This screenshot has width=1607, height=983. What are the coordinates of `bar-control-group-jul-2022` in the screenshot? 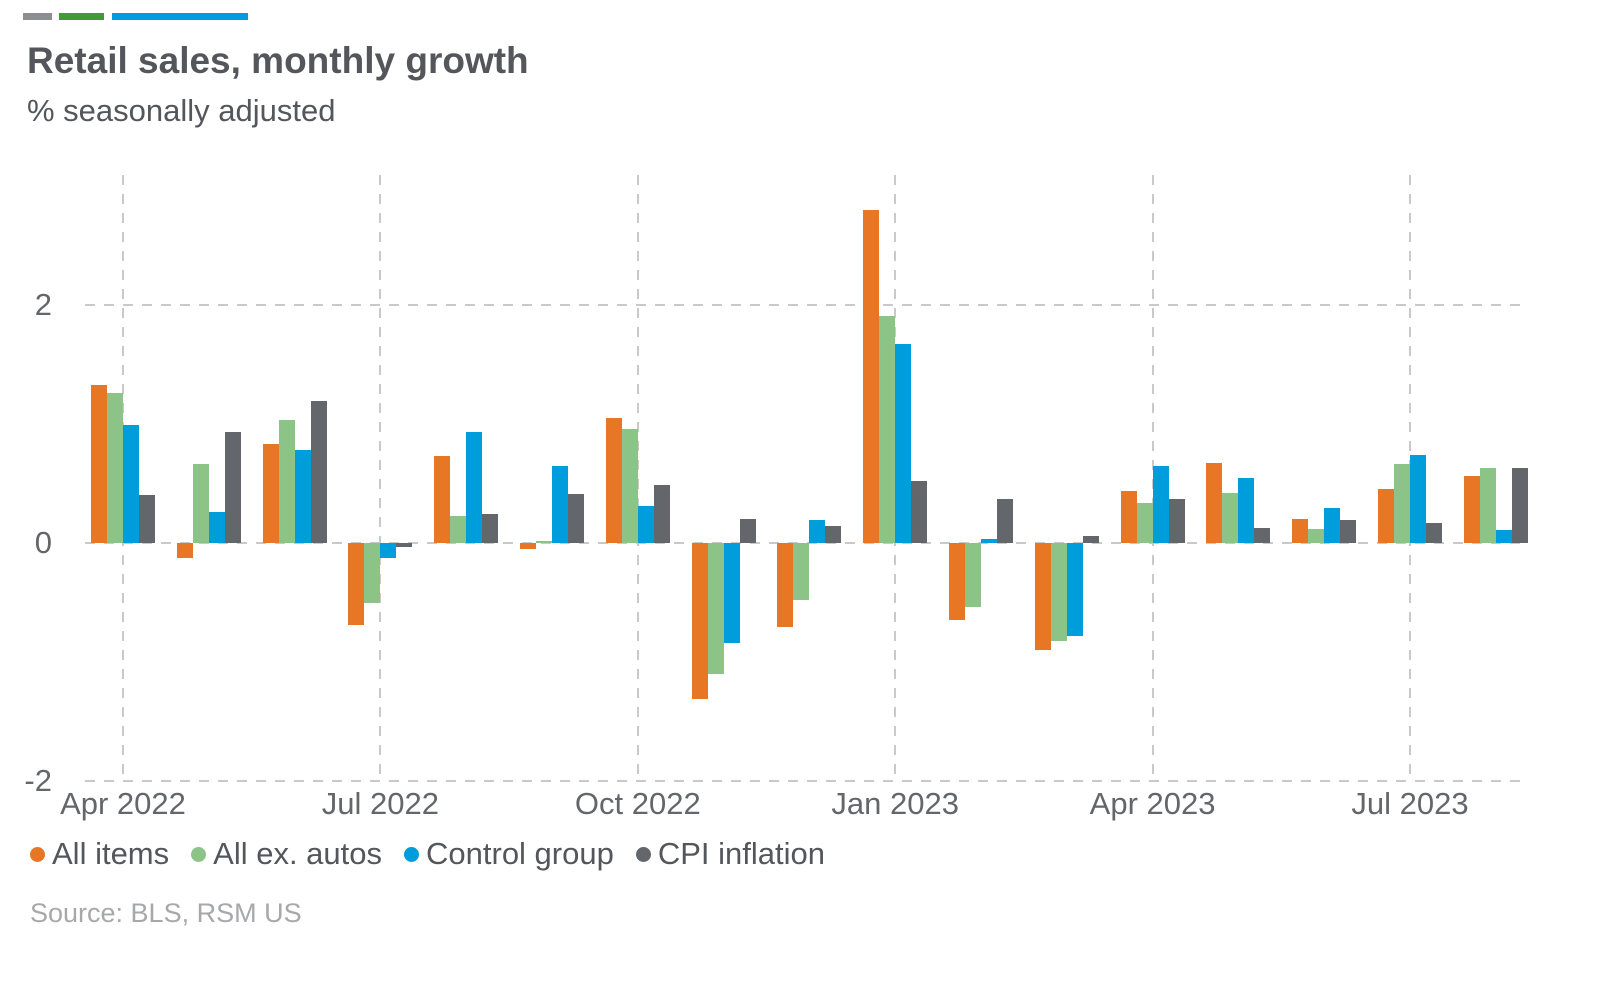 It's located at (388, 551).